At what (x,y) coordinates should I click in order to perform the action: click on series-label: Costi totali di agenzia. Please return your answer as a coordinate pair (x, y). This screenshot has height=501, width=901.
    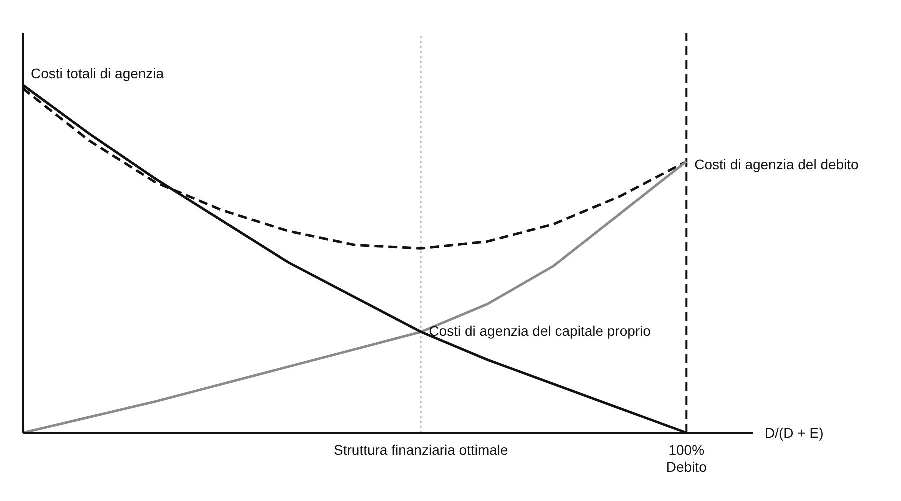
    Looking at the image, I should click on (97, 74).